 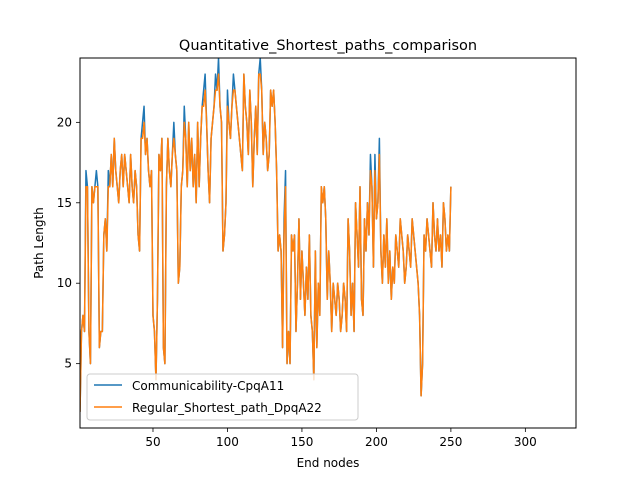 I want to click on x-tick-label: 50, so click(x=152, y=442).